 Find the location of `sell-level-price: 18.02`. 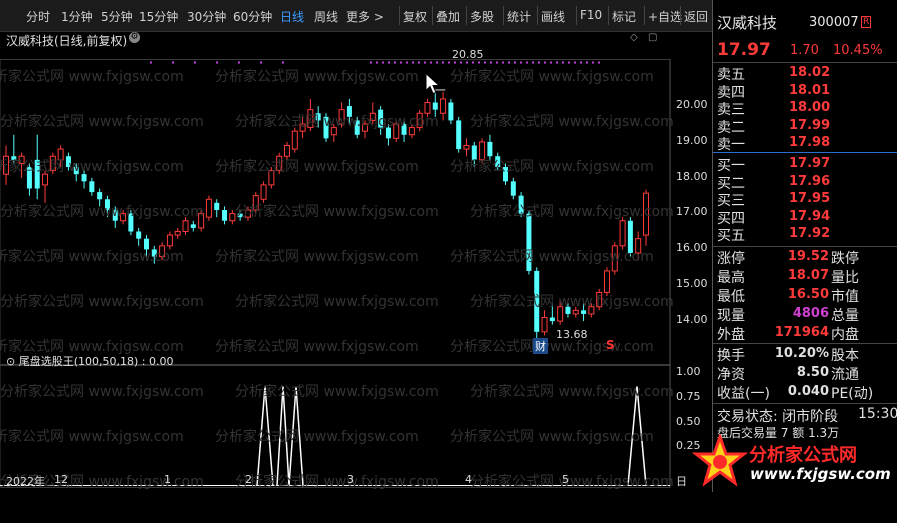

sell-level-price: 18.02 is located at coordinates (810, 72).